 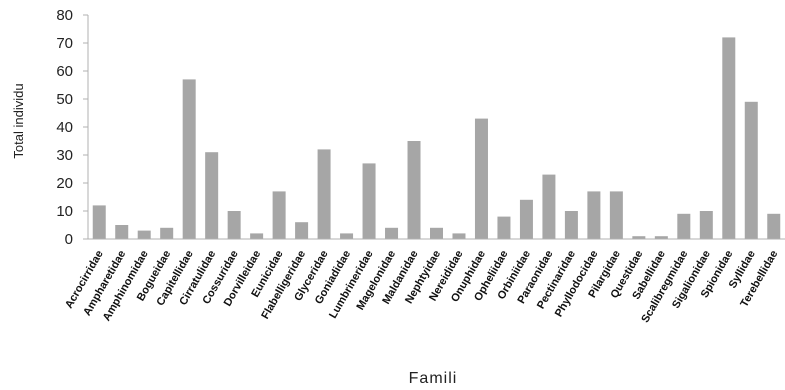 What do you see at coordinates (706, 225) in the screenshot?
I see `bar-sigalionidae` at bounding box center [706, 225].